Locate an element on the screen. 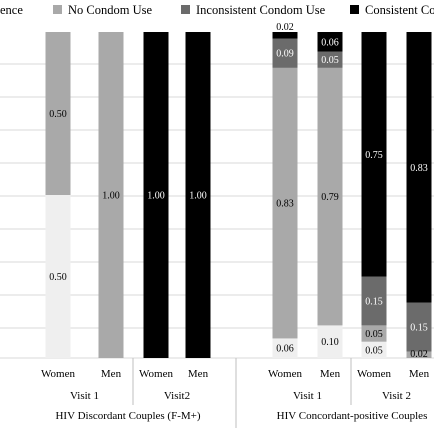 The image size is (434, 434). legend-label-abstinence: ence is located at coordinates (11, 10).